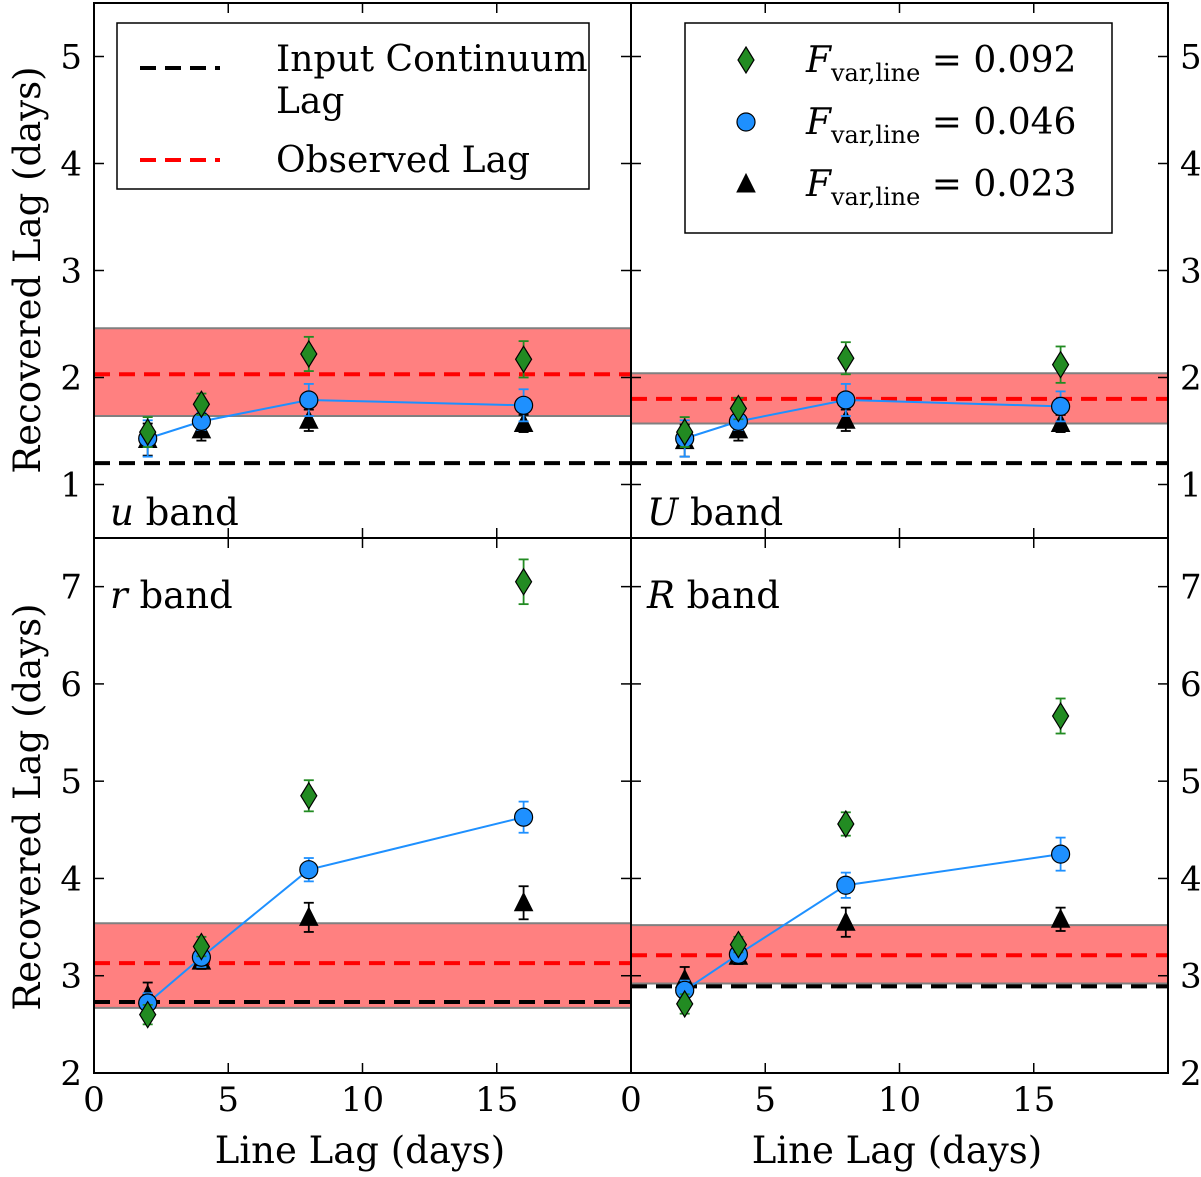 This screenshot has width=1201, height=1177. I want to click on band-label-letter: r, so click(120, 595).